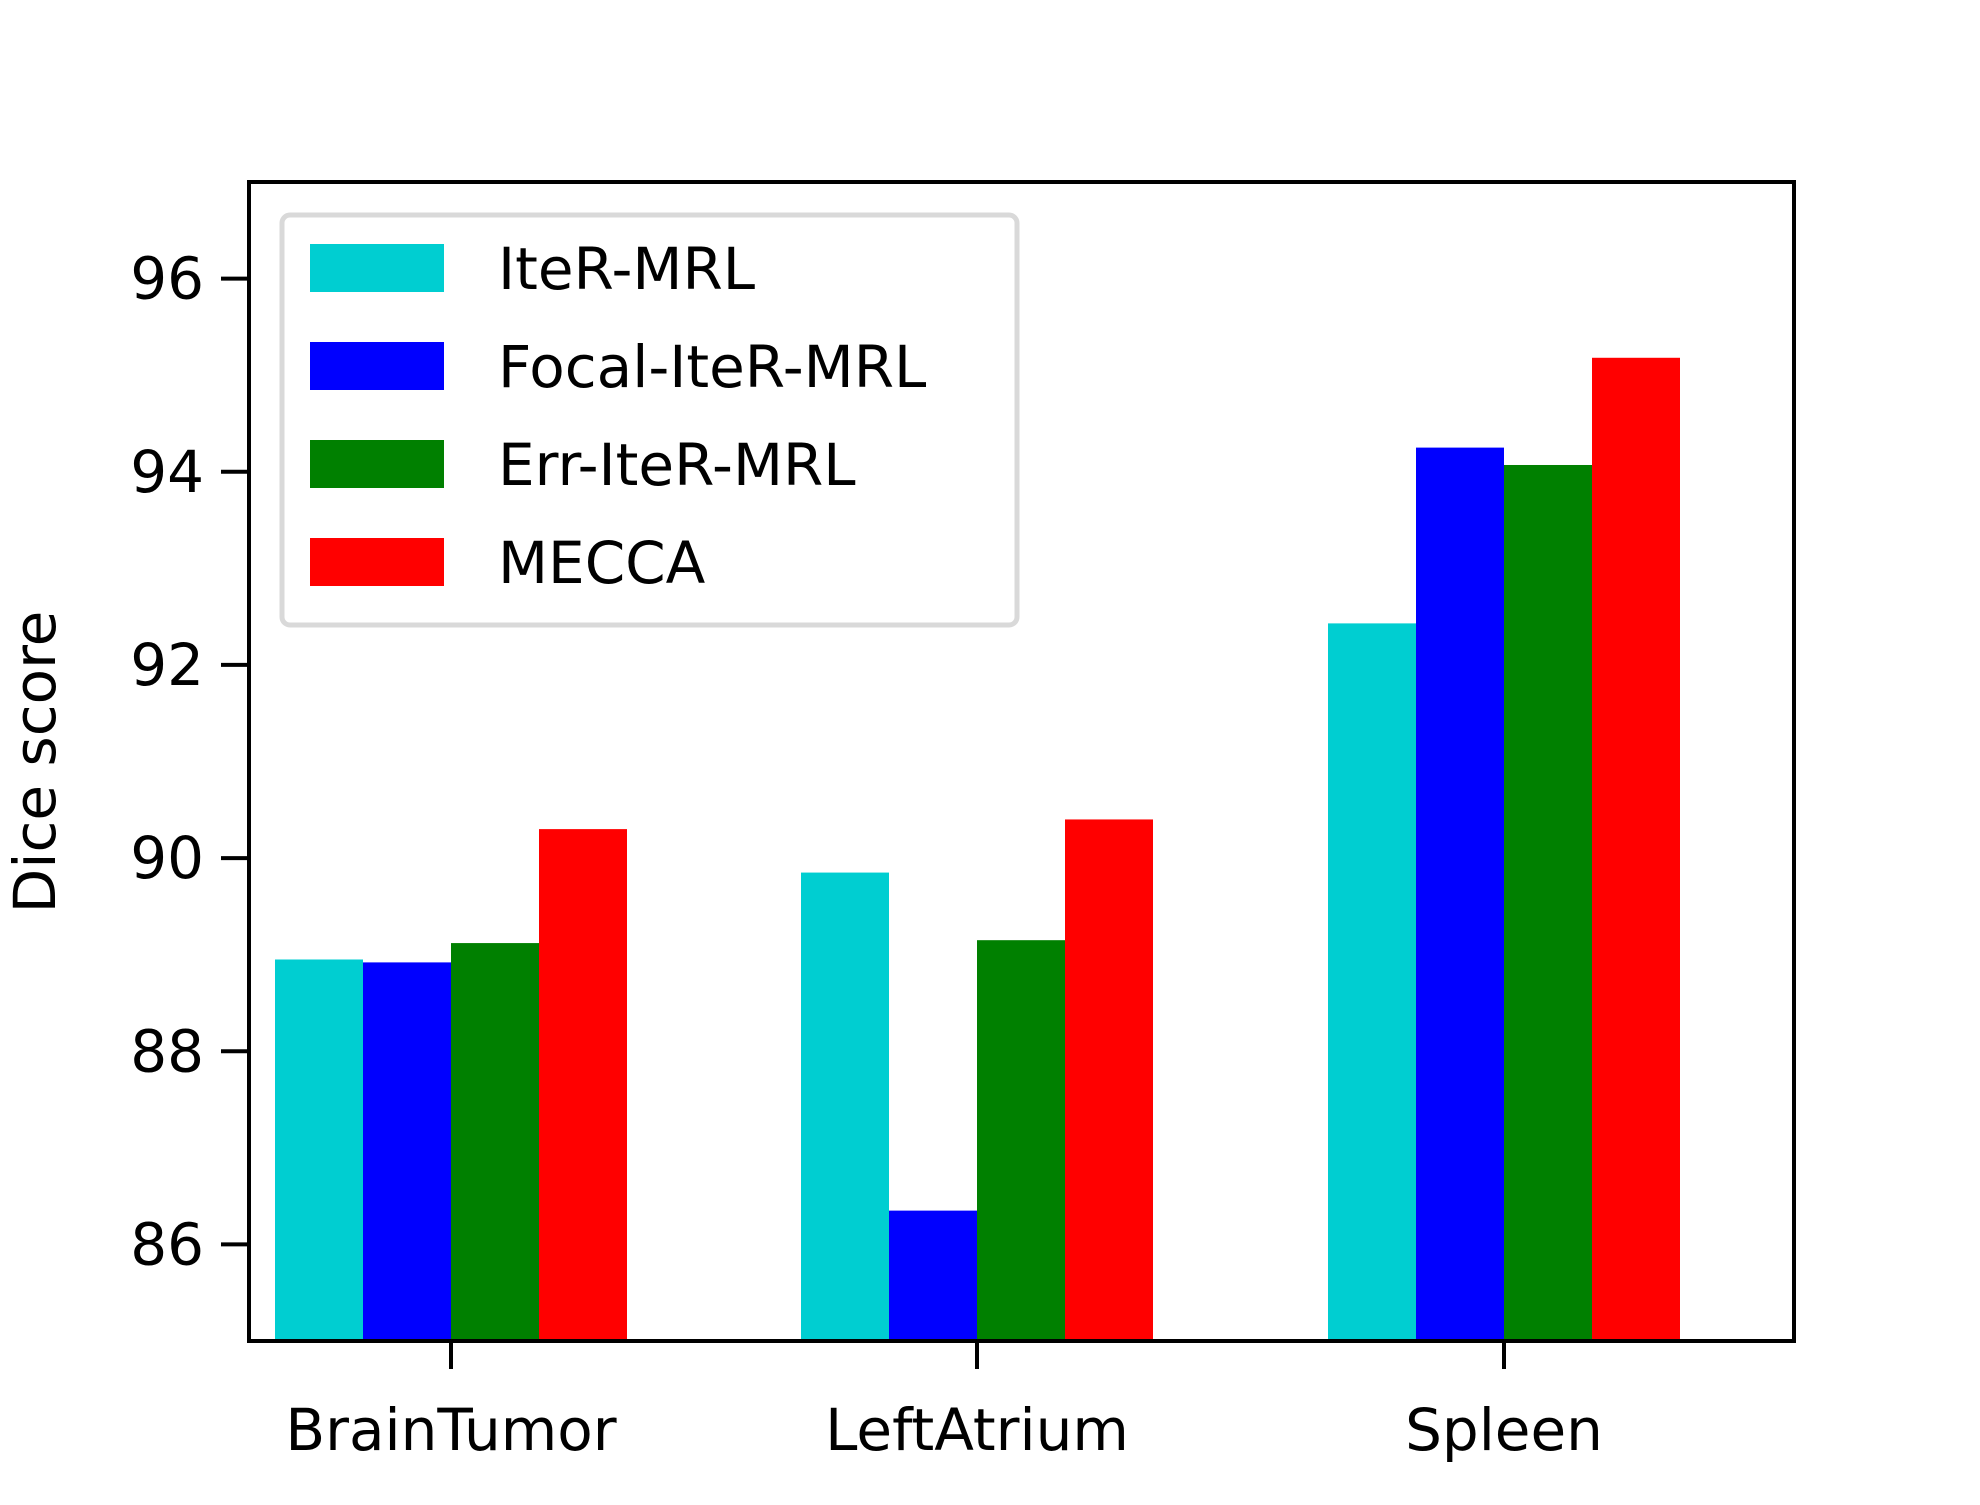  What do you see at coordinates (1636, 849) in the screenshot?
I see `bar-spleen-mecca` at bounding box center [1636, 849].